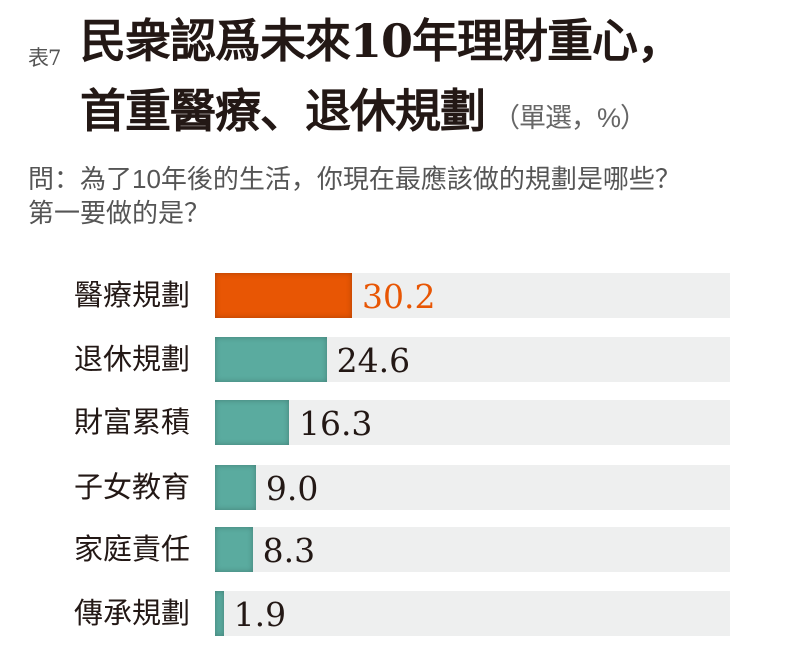 The height and width of the screenshot is (671, 792). I want to click on category-label: 醫療規劃, so click(132, 295).